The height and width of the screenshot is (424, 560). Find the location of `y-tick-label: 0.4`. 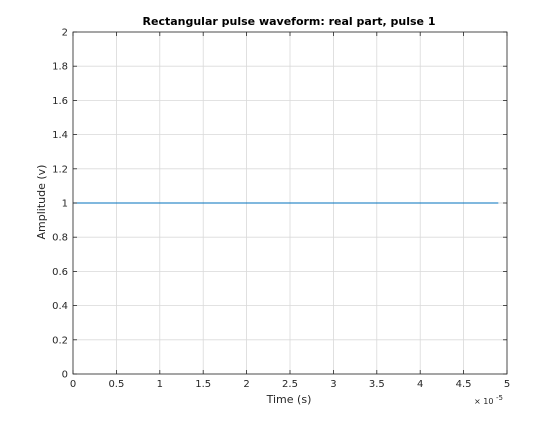

y-tick-label: 0.4 is located at coordinates (60, 306).